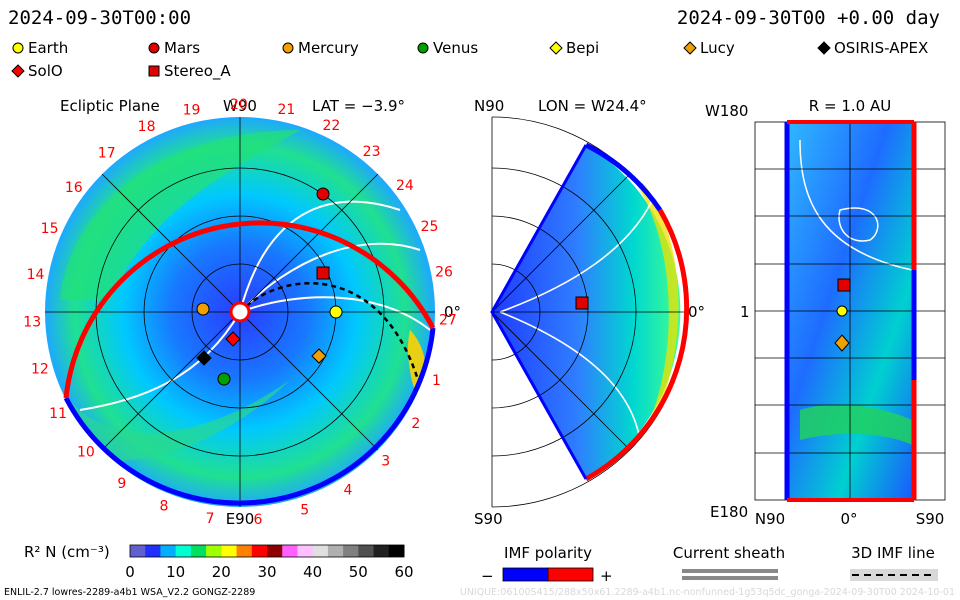  What do you see at coordinates (729, 512) in the screenshot?
I see `sphere-bottom-left: E180` at bounding box center [729, 512].